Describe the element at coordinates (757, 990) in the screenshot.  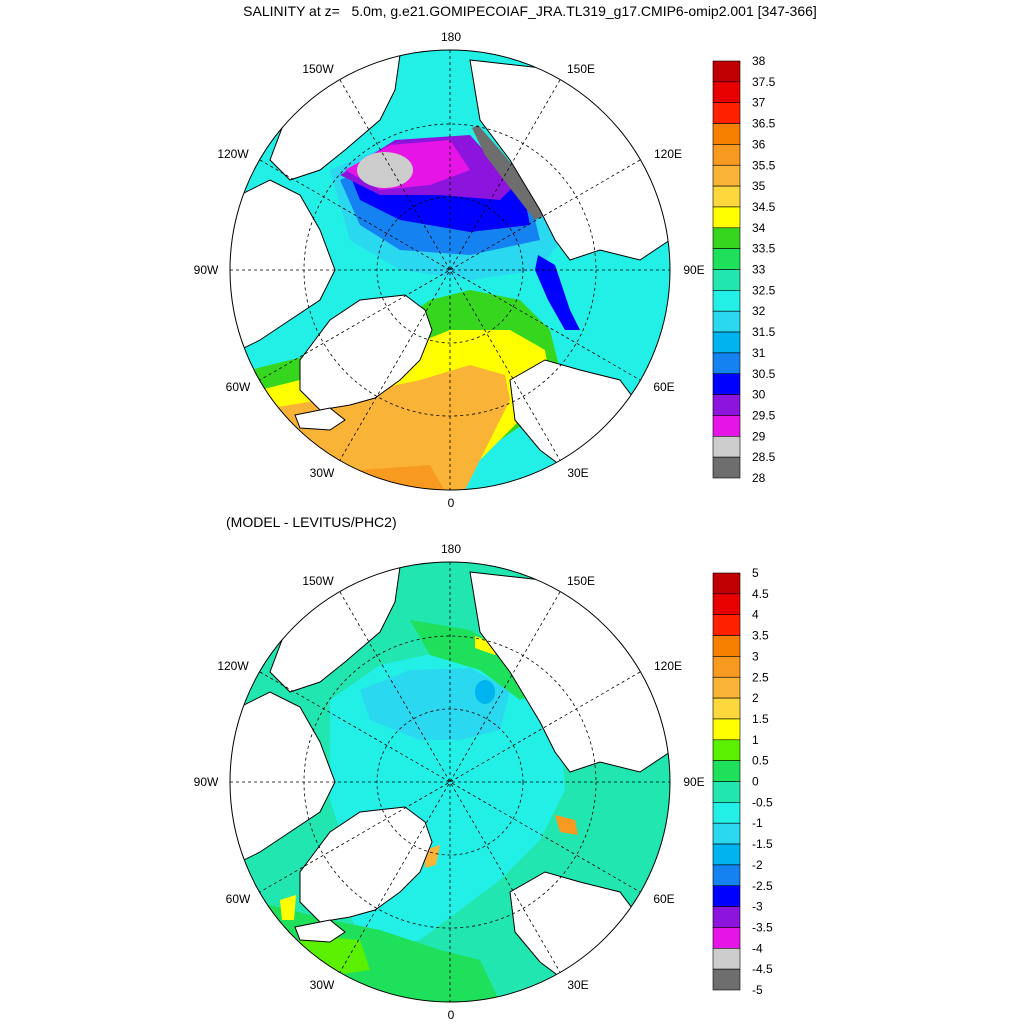
I see `colorbar-difference-label: -5` at that location.